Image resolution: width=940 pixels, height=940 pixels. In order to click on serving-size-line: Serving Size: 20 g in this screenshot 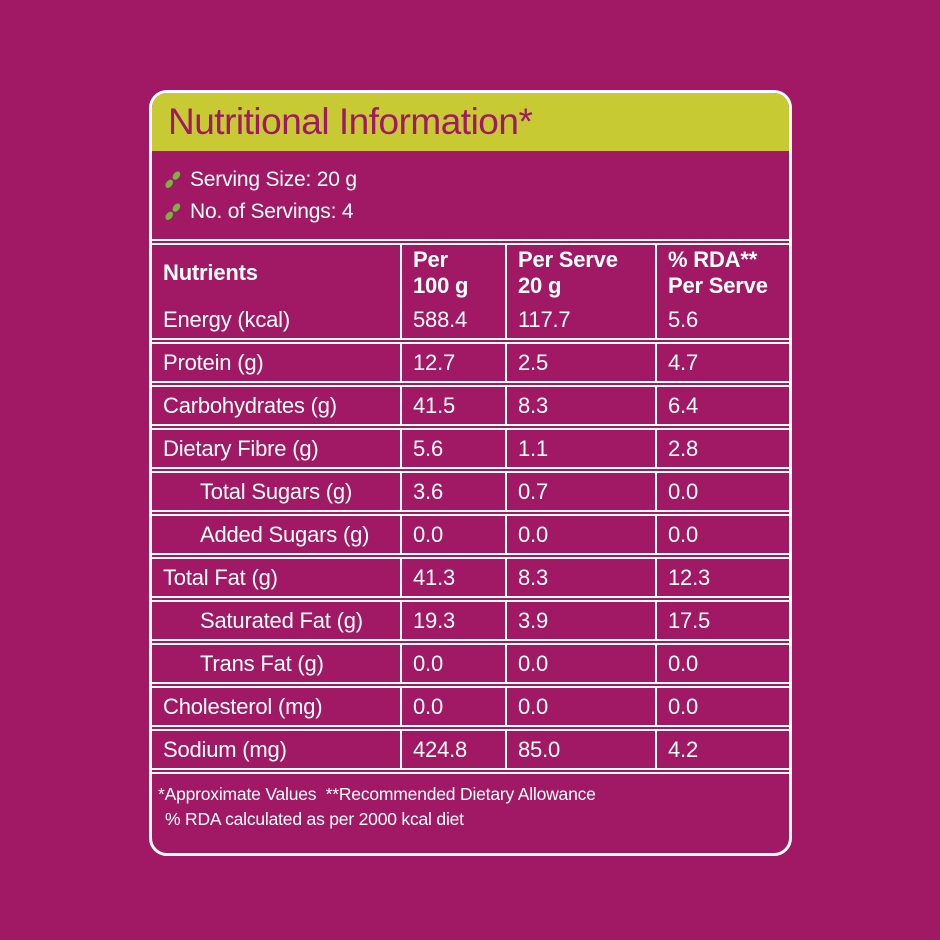, I will do `click(476, 180)`.